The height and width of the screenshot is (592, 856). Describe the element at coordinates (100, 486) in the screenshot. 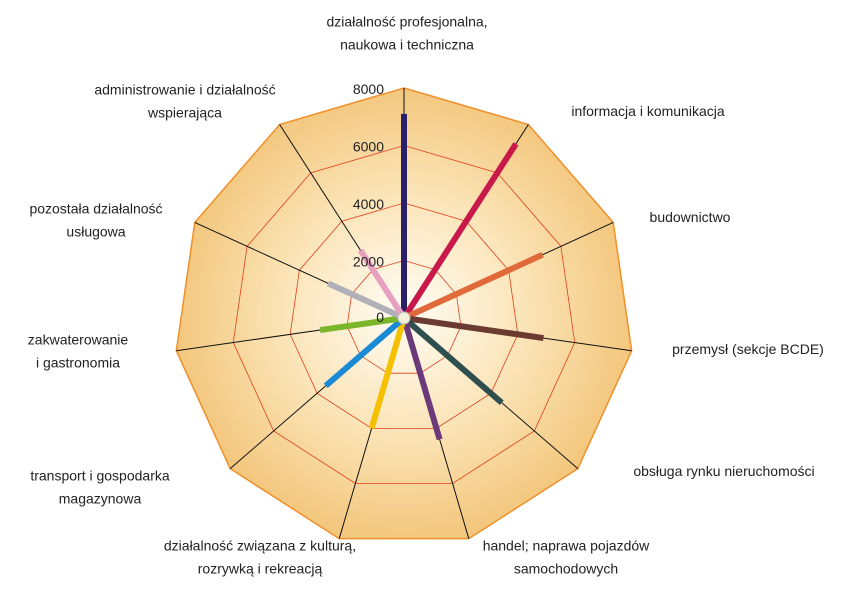

I see `category-label: transport i gospodarka magazynowa` at that location.